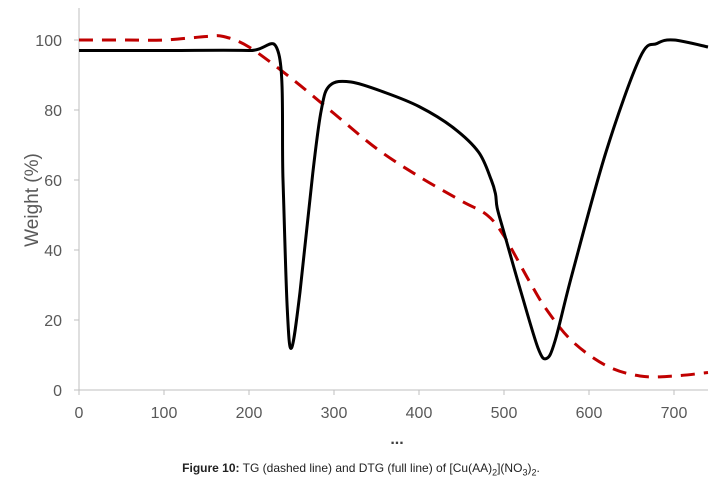 The image size is (722, 485). Describe the element at coordinates (249, 413) in the screenshot. I see `x-tick-label: 200` at that location.